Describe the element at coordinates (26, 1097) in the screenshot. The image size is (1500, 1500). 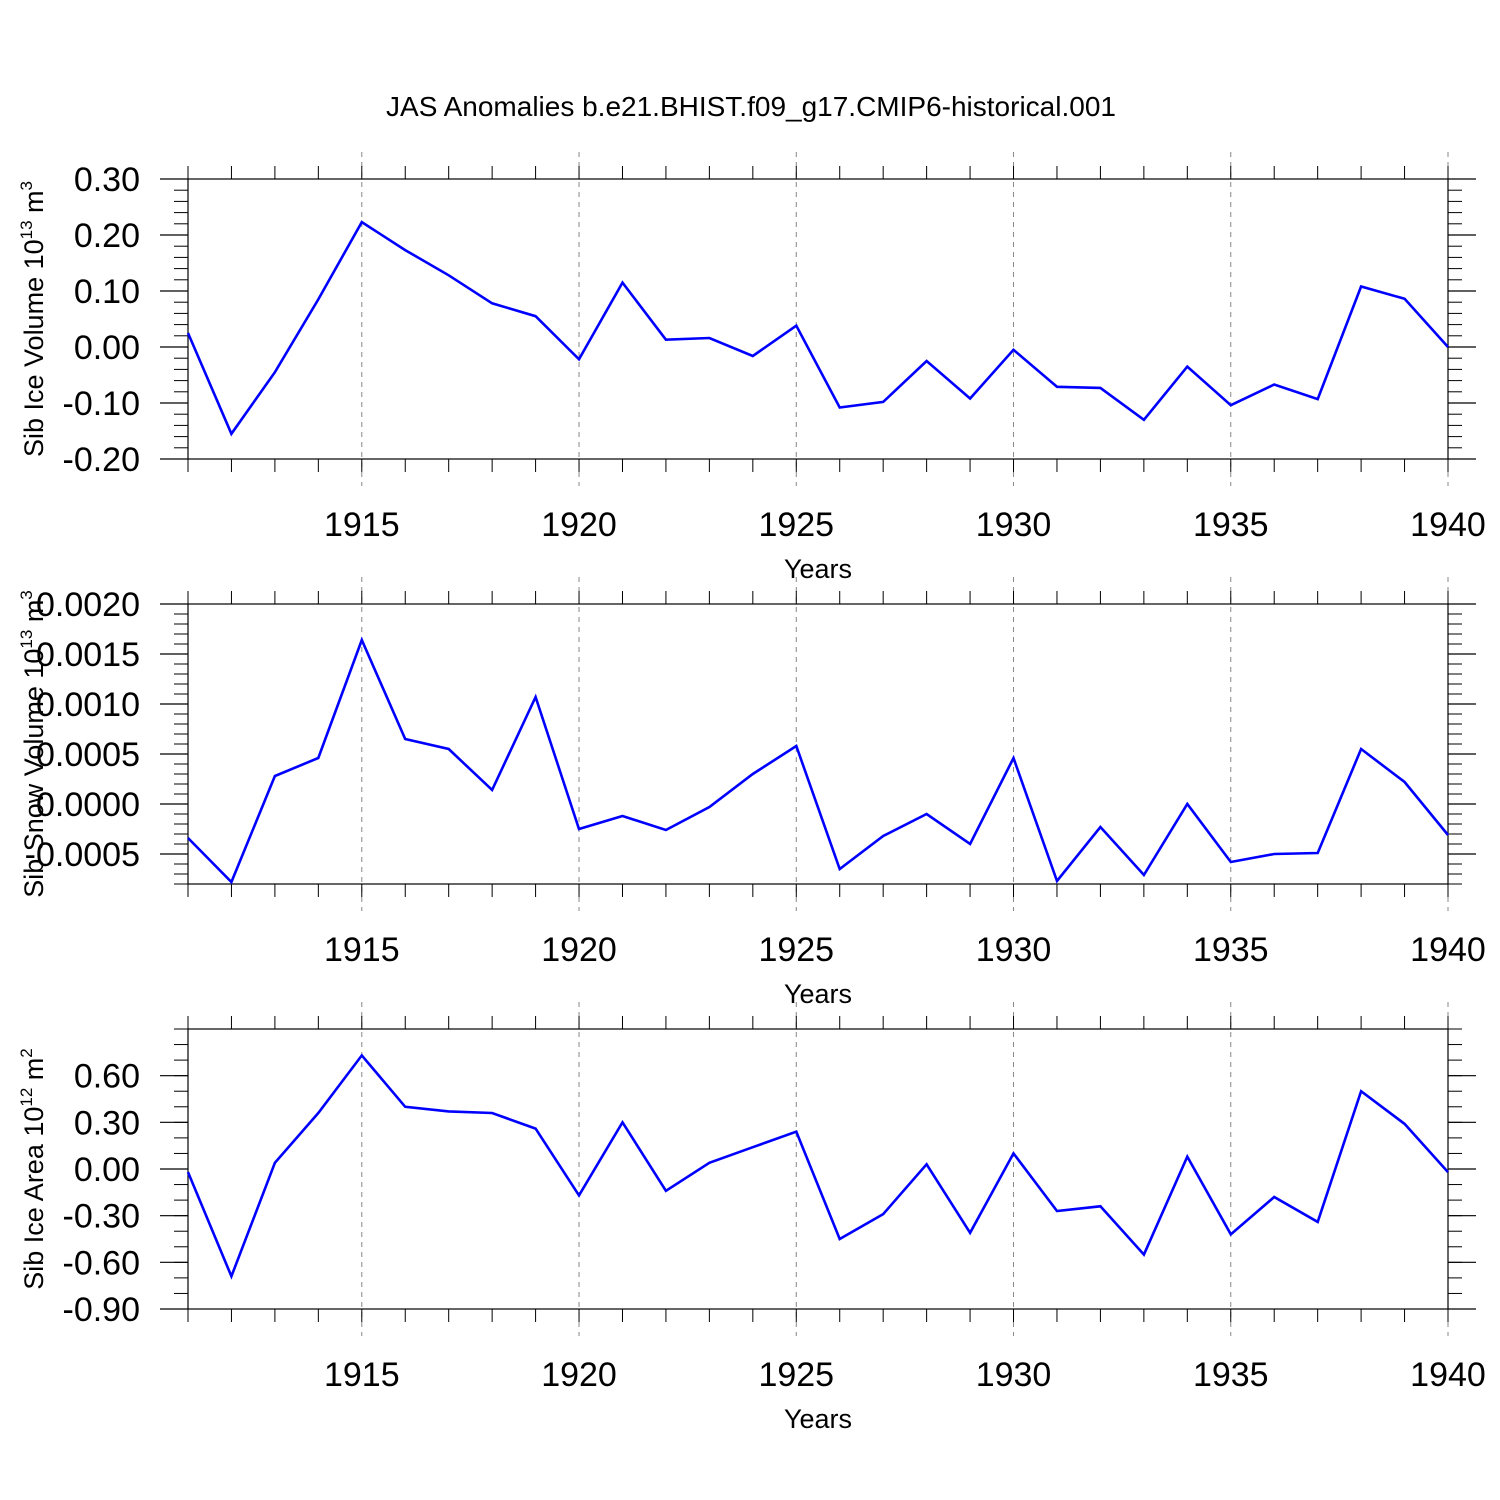
I see `y-axis-label-superscript: 12` at that location.